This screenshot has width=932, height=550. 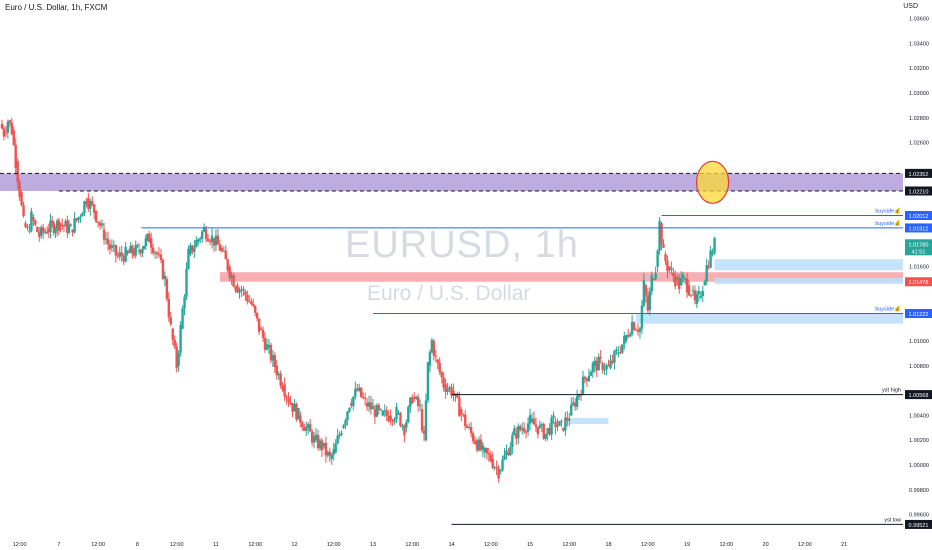 I want to click on y-tick-label: 1.00000, so click(x=919, y=466).